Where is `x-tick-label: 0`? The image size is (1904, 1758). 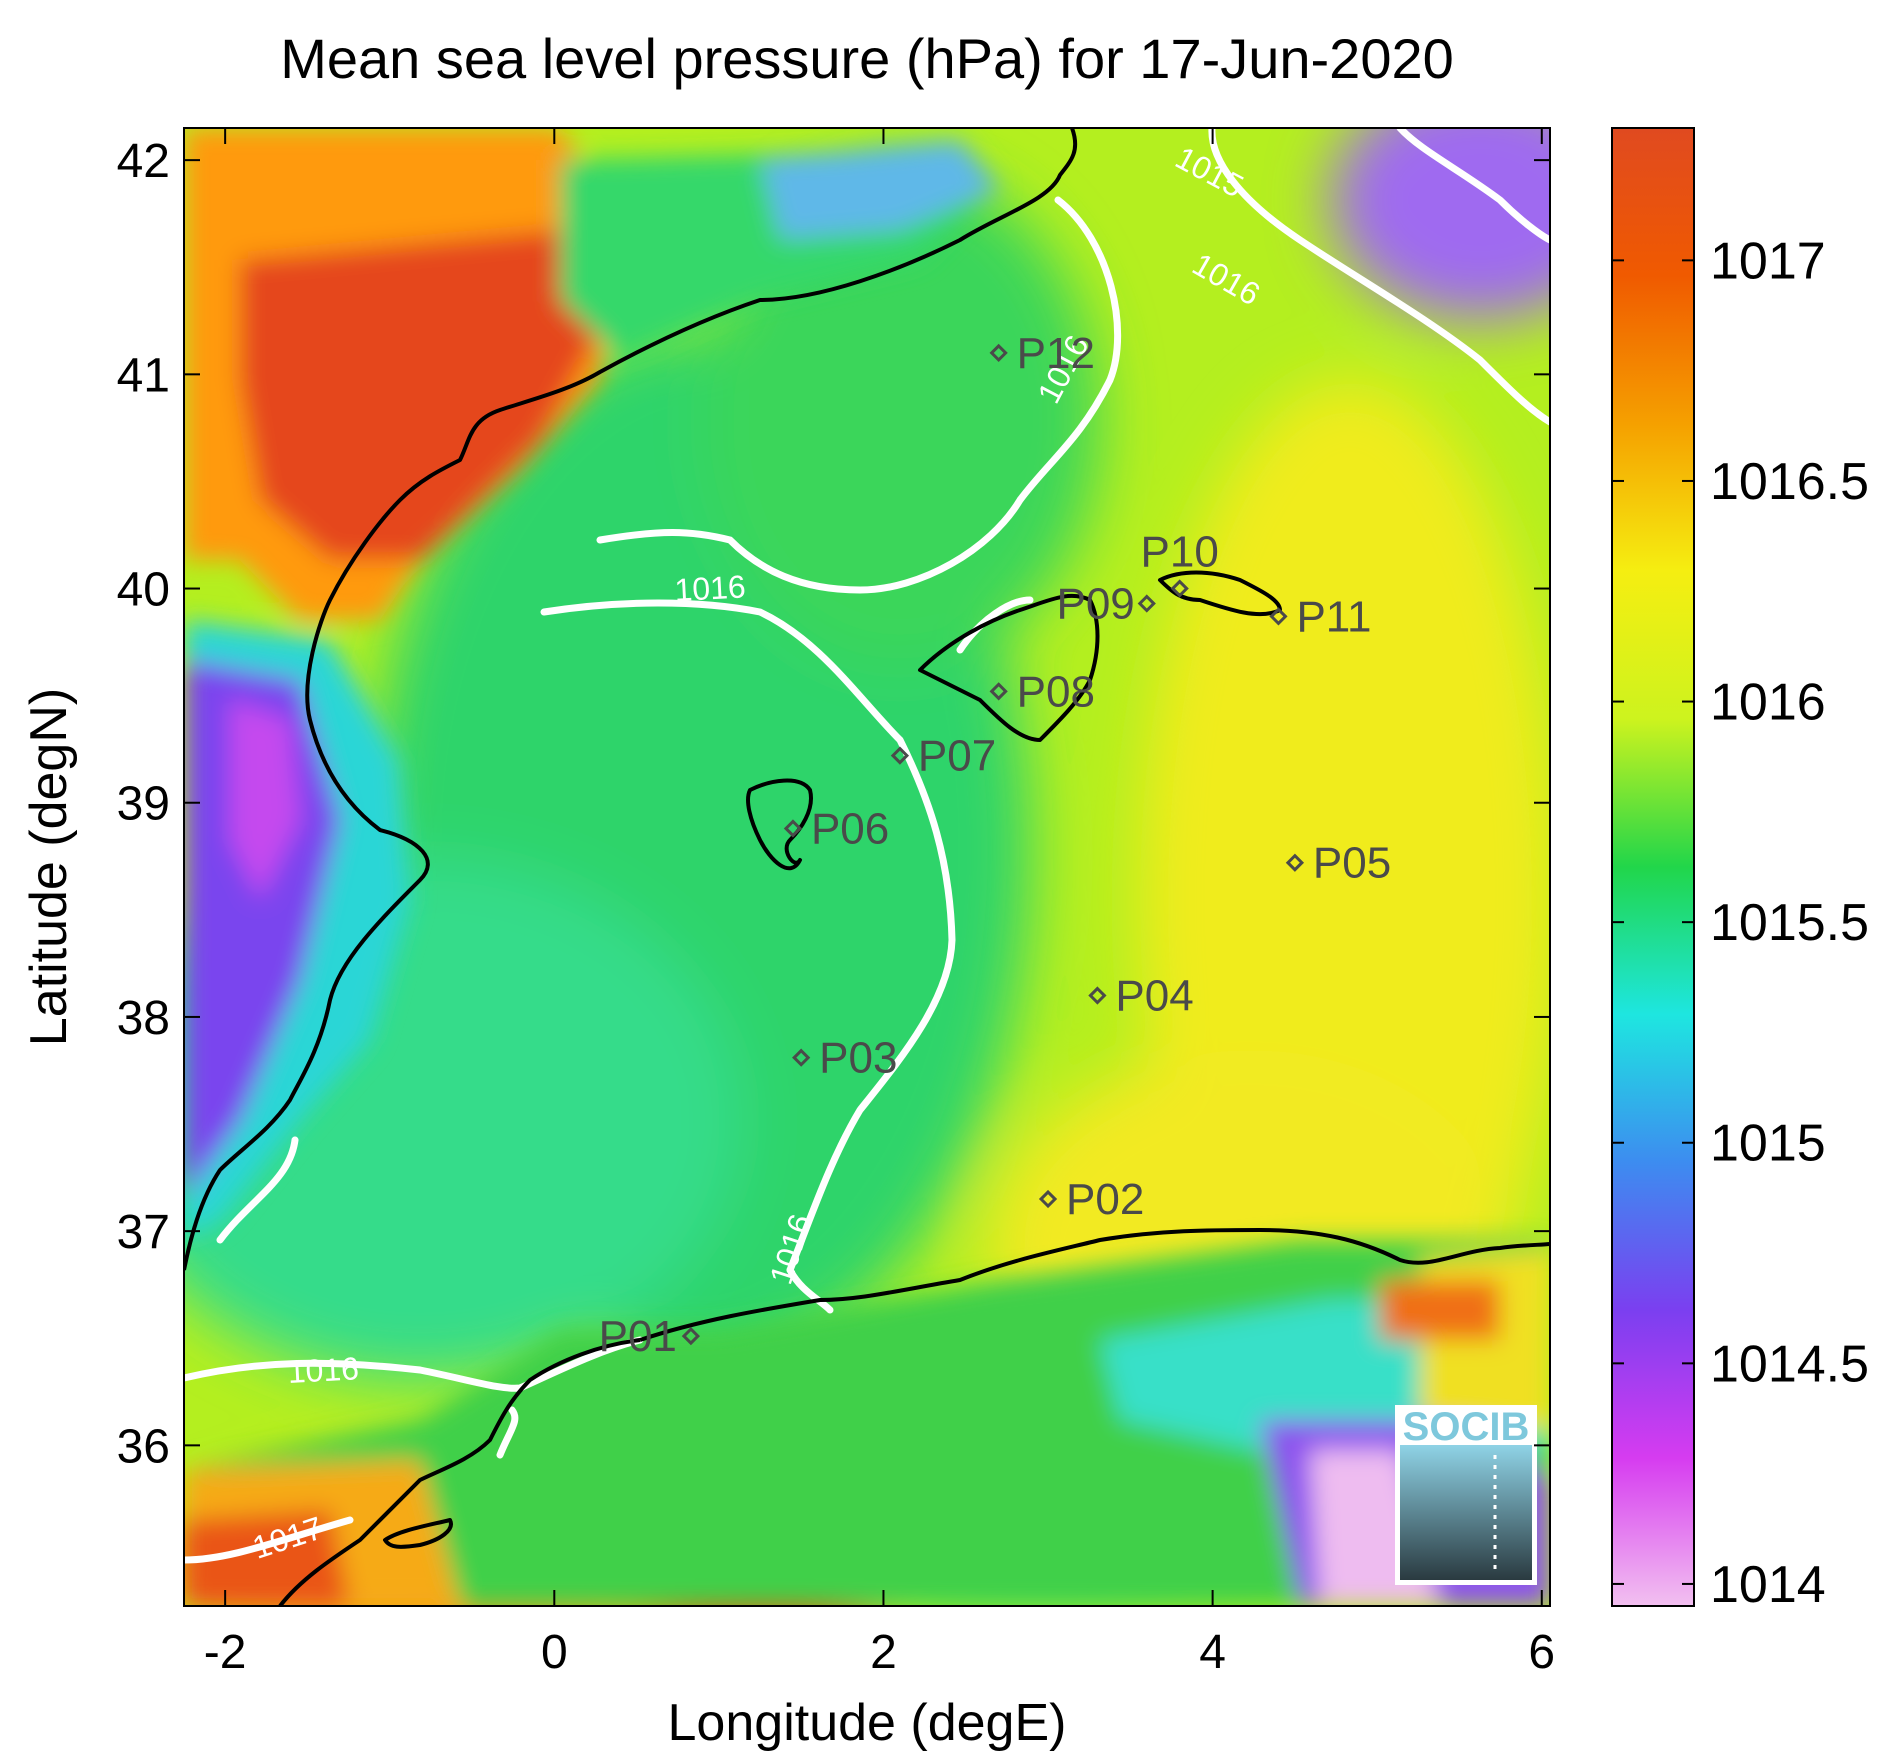 x-tick-label: 0 is located at coordinates (554, 1652).